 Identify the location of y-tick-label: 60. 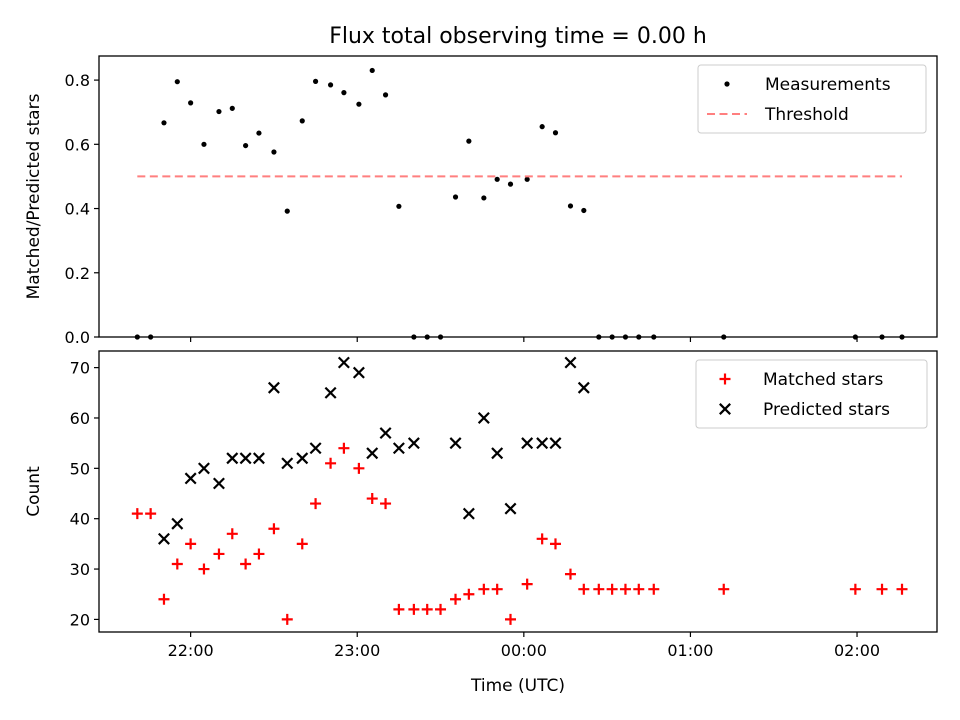
(80, 418).